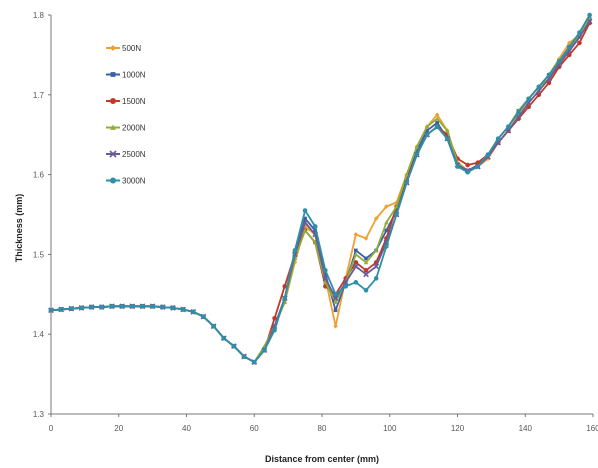 Image resolution: width=598 pixels, height=468 pixels. What do you see at coordinates (42, 215) in the screenshot?
I see `y-ticks: 1.3 1.4 1.5 1.6 1.7 1.8` at bounding box center [42, 215].